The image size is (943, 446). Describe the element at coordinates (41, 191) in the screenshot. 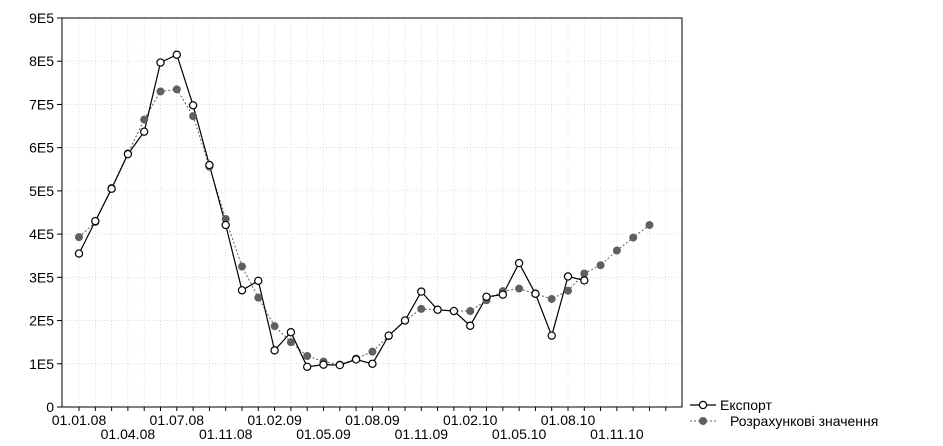

I see `y-tick-label: 5E5` at that location.